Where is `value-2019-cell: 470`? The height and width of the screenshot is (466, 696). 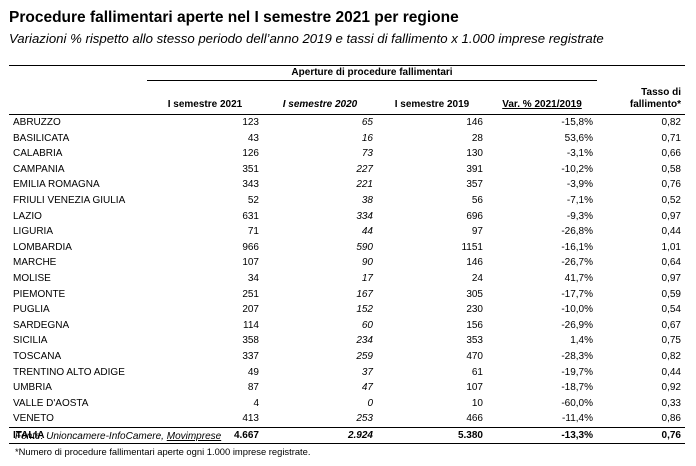
value-2019-cell: 470 is located at coordinates (474, 356).